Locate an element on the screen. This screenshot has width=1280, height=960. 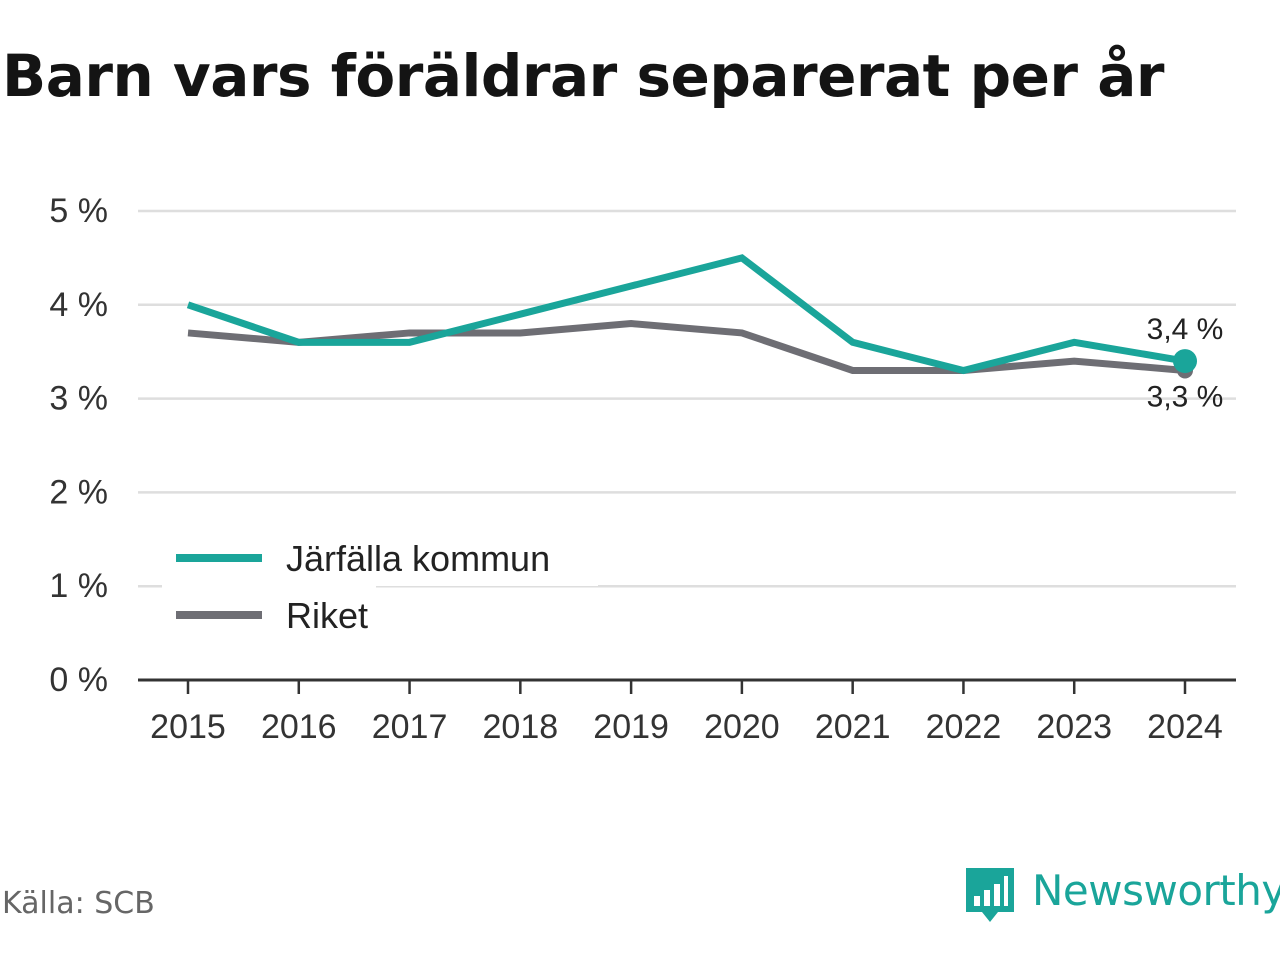
y-tick-label: 2 % is located at coordinates (78, 492).